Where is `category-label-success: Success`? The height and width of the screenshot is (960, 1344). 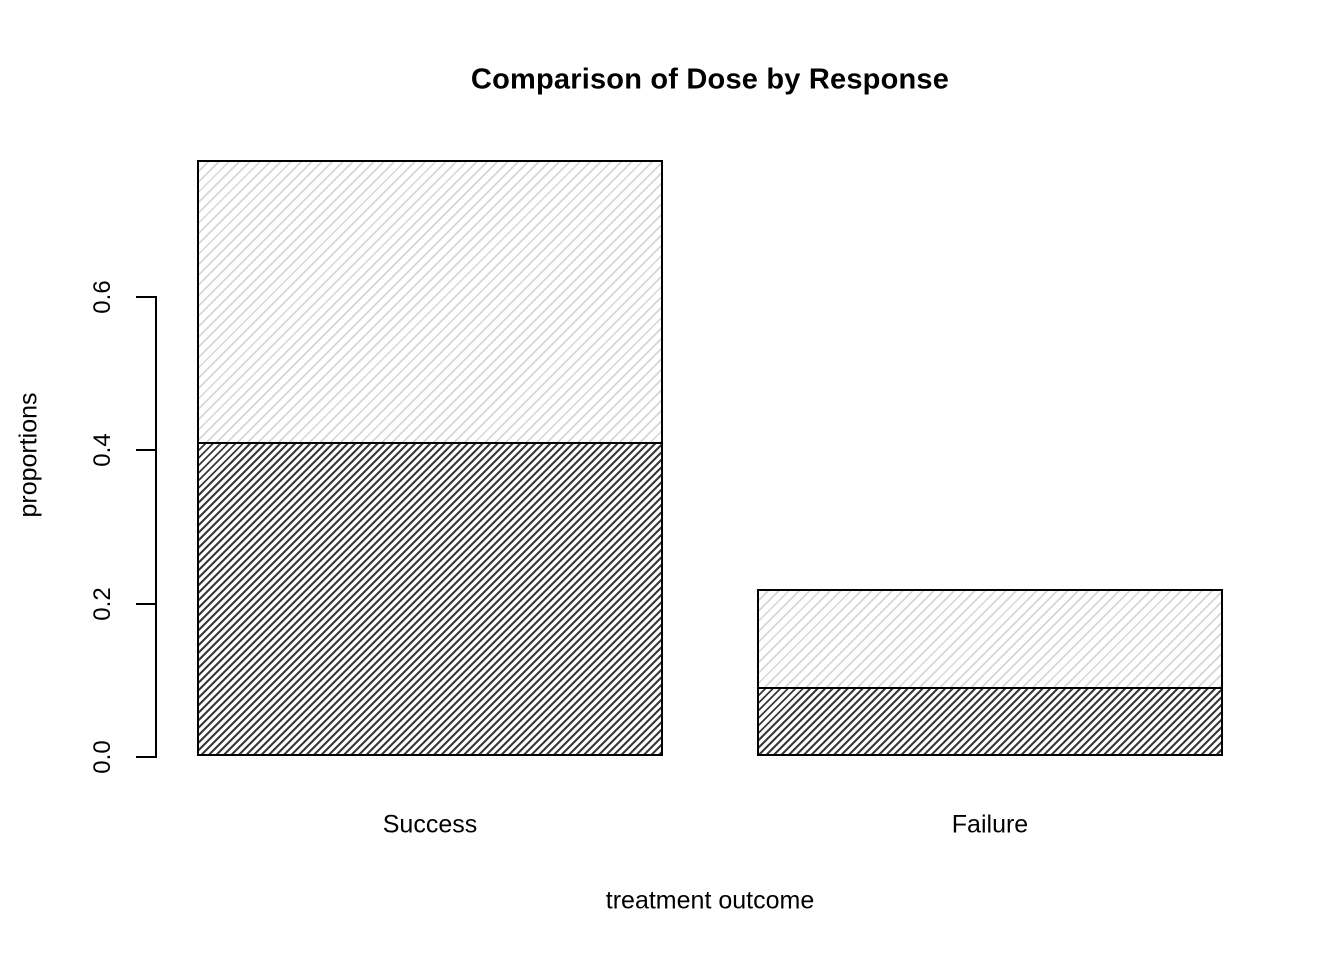
category-label-success: Success is located at coordinates (430, 824).